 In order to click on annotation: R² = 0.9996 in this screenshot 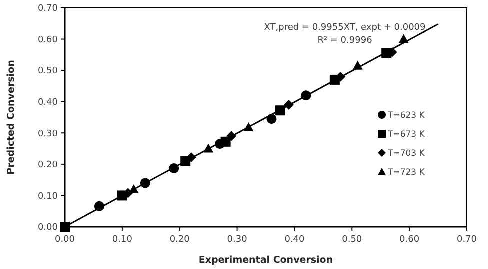, I will do `click(345, 41)`.